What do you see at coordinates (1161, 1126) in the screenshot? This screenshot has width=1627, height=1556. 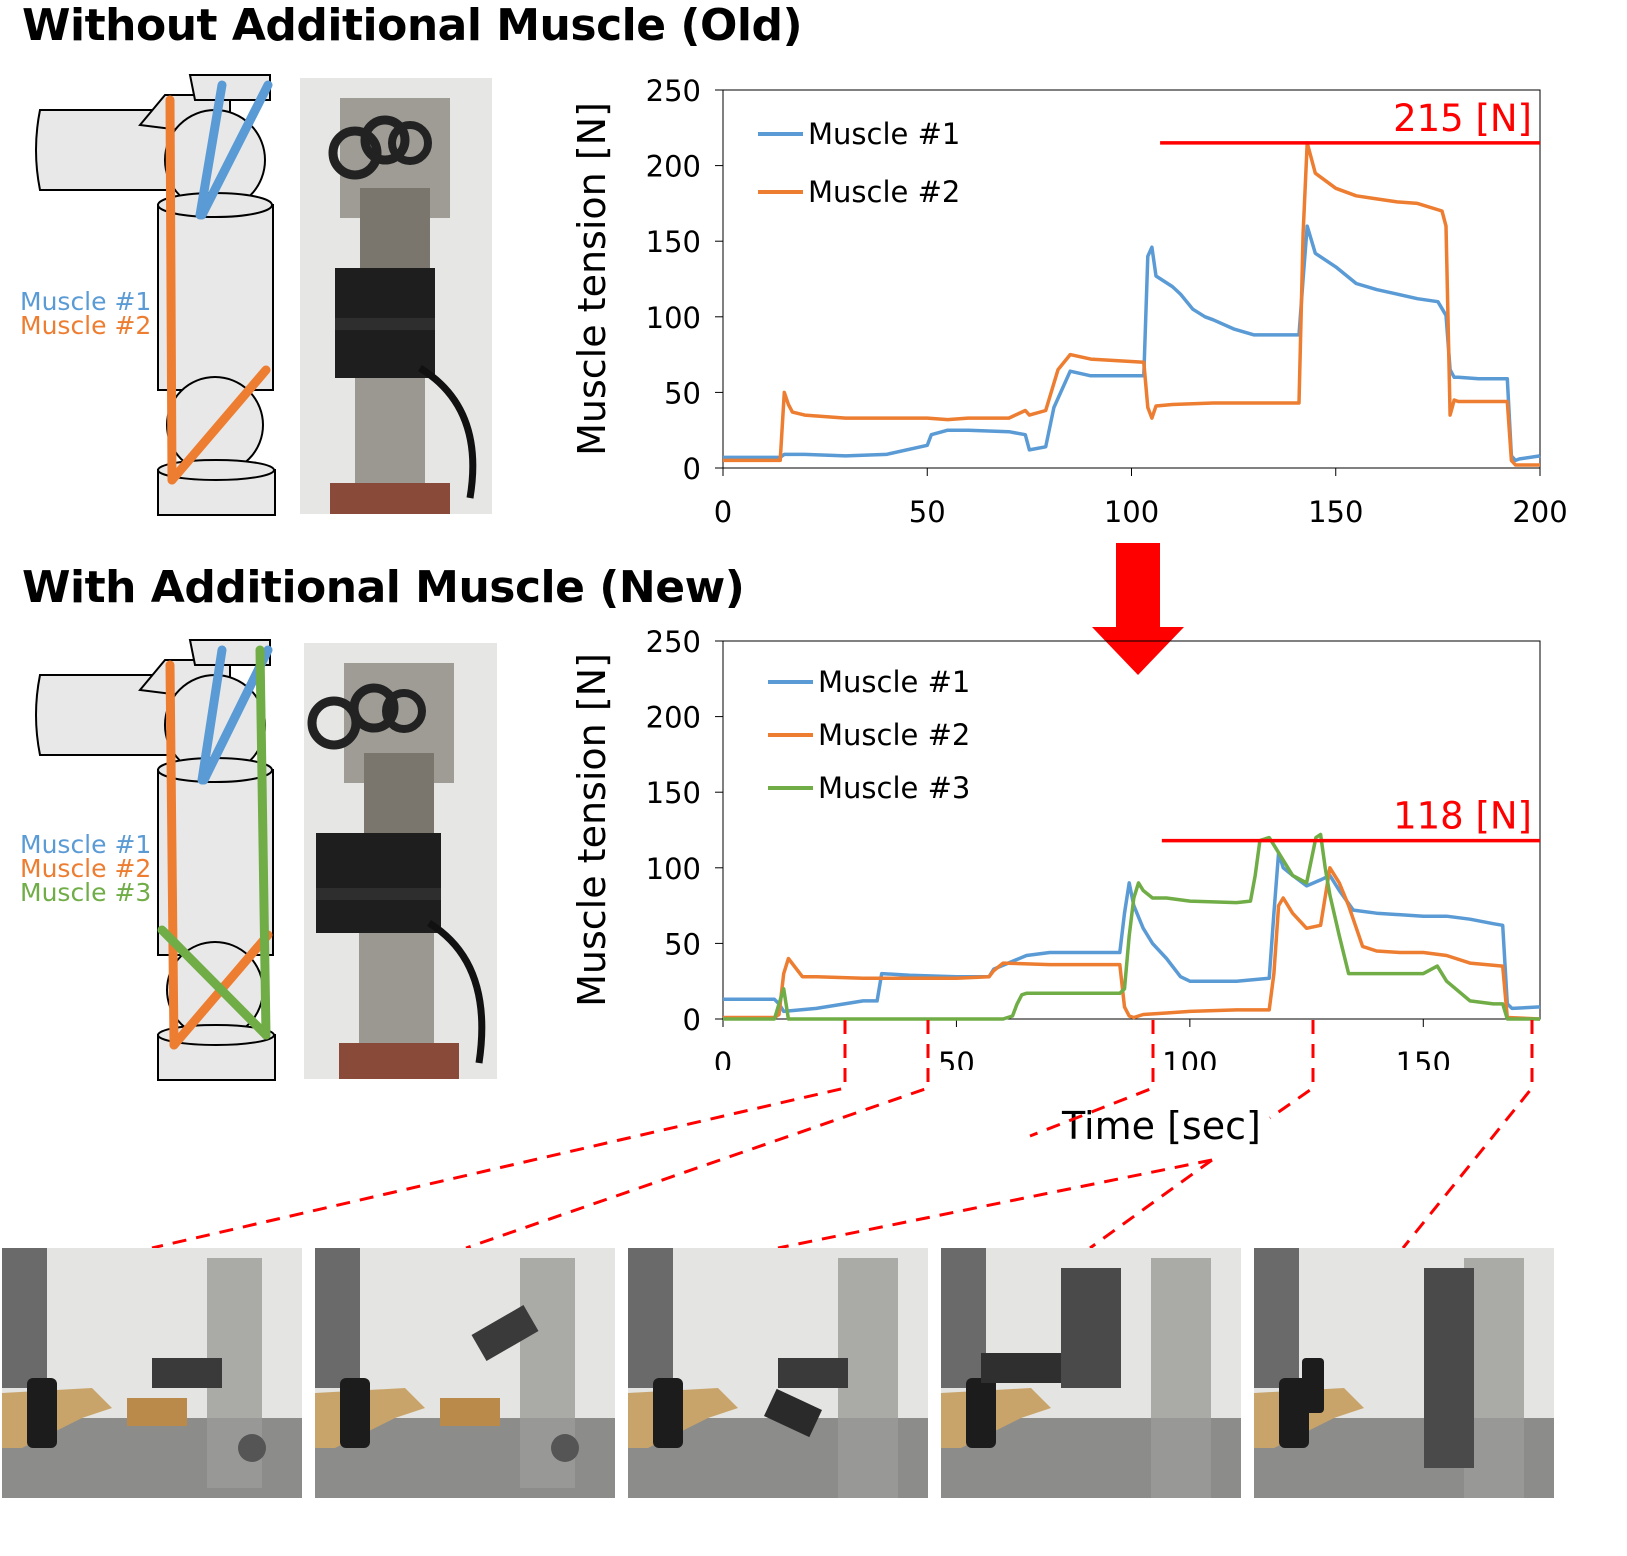 I see `x-axis-title: Time [sec]` at bounding box center [1161, 1126].